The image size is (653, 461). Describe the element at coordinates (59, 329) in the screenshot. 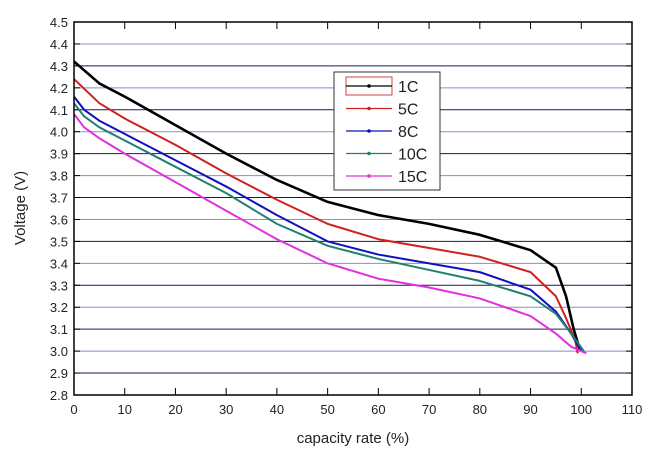

I see `y-tick-label: 3.1` at that location.